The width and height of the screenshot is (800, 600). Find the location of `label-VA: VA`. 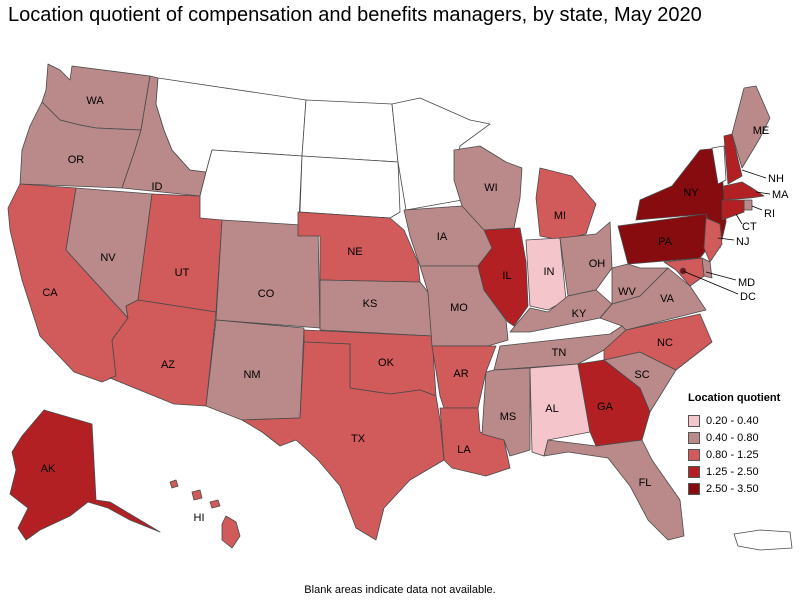

label-VA: VA is located at coordinates (667, 299).